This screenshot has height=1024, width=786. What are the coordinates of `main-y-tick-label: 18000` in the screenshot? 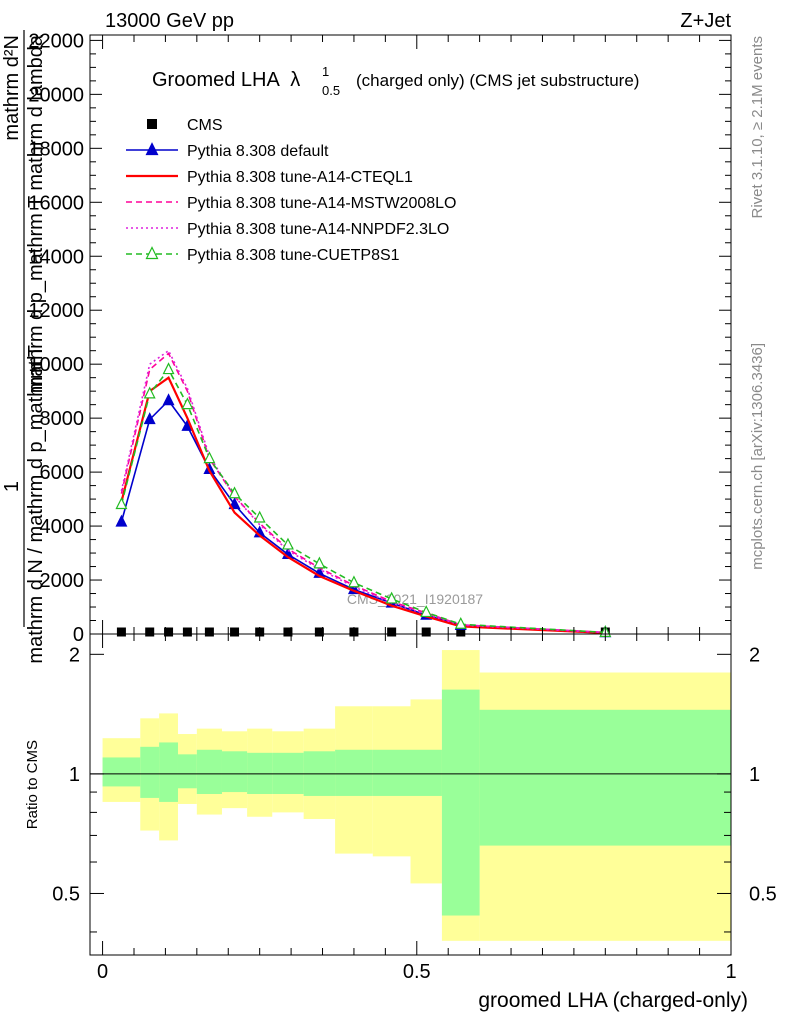 It's located at (56, 149).